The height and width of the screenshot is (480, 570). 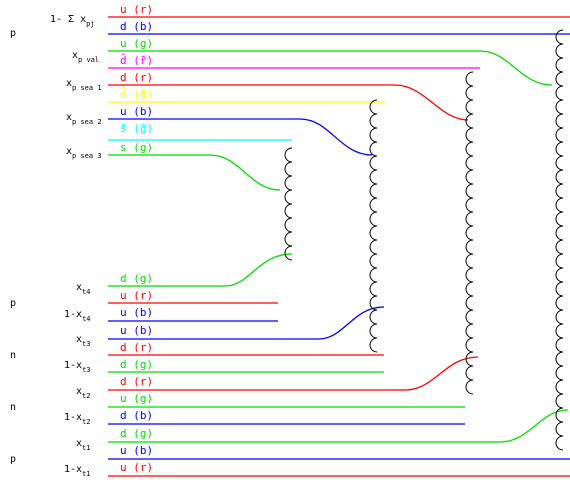 What do you see at coordinates (330, 68) in the screenshot?
I see `parton-line-u-g` at bounding box center [330, 68].